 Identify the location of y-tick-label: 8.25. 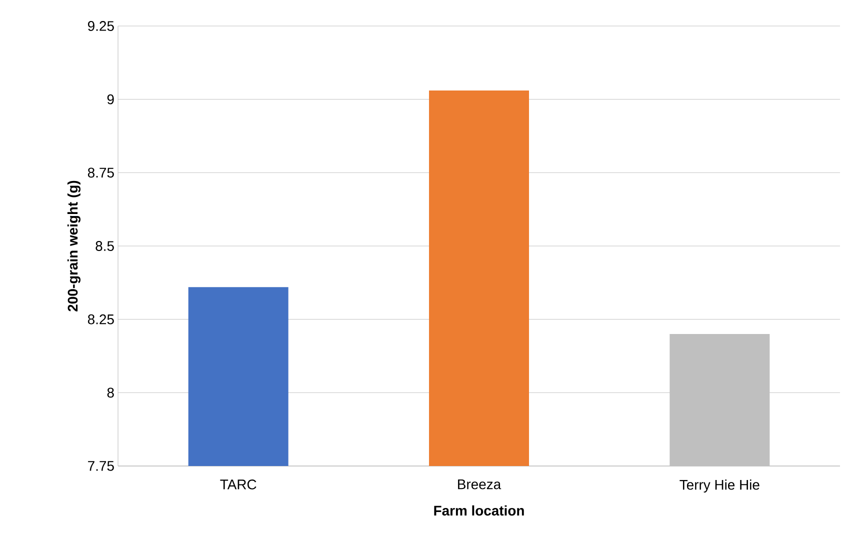
(101, 319).